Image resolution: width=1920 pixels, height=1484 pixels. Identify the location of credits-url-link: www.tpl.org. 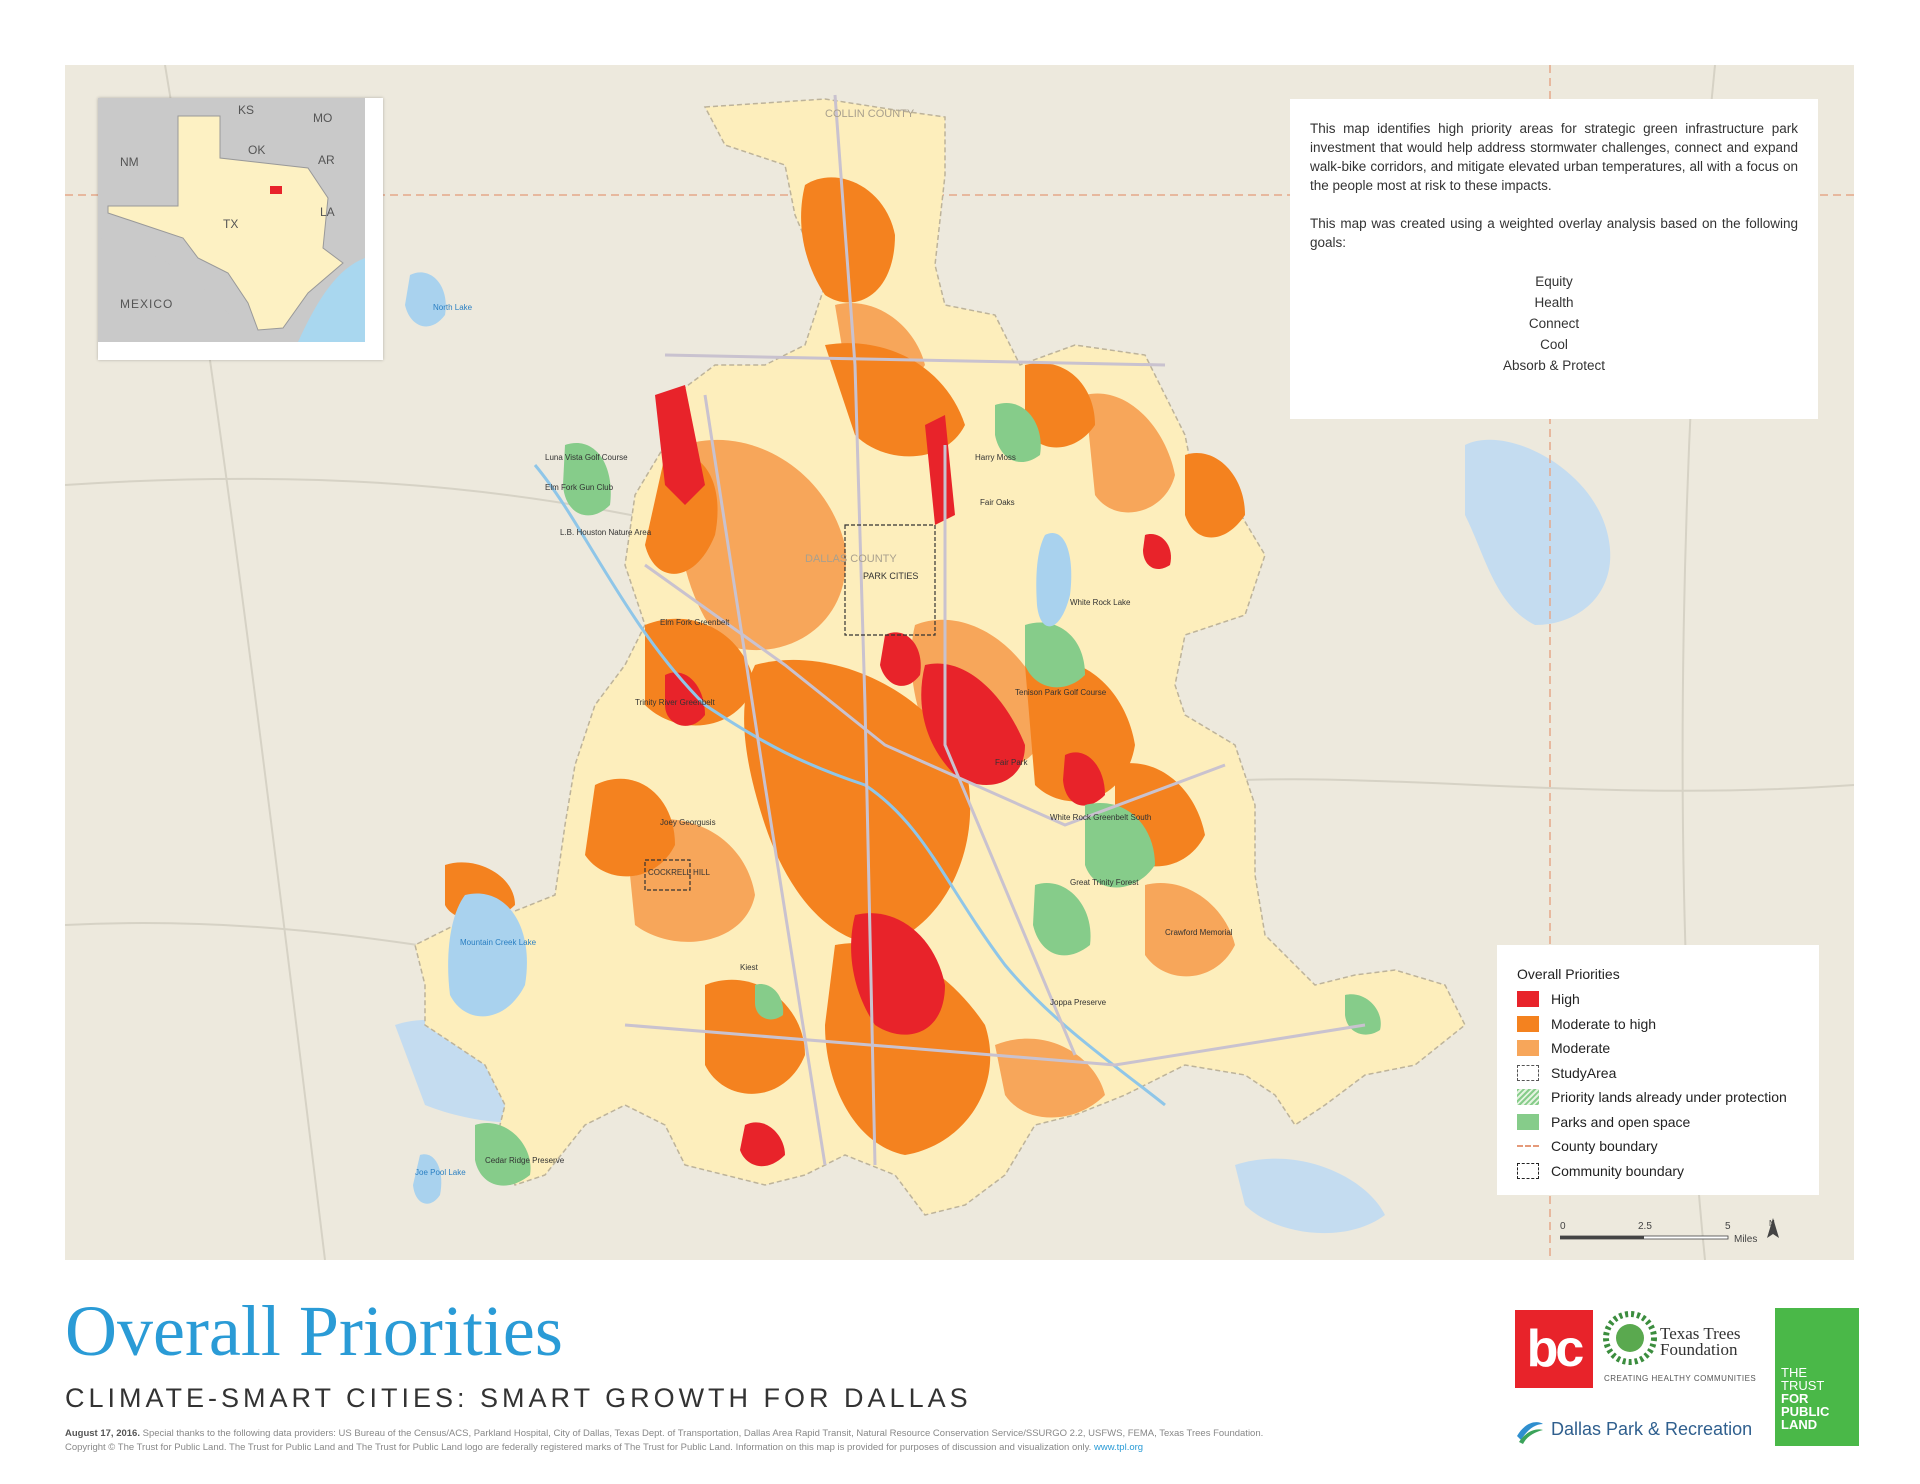
(1118, 1447).